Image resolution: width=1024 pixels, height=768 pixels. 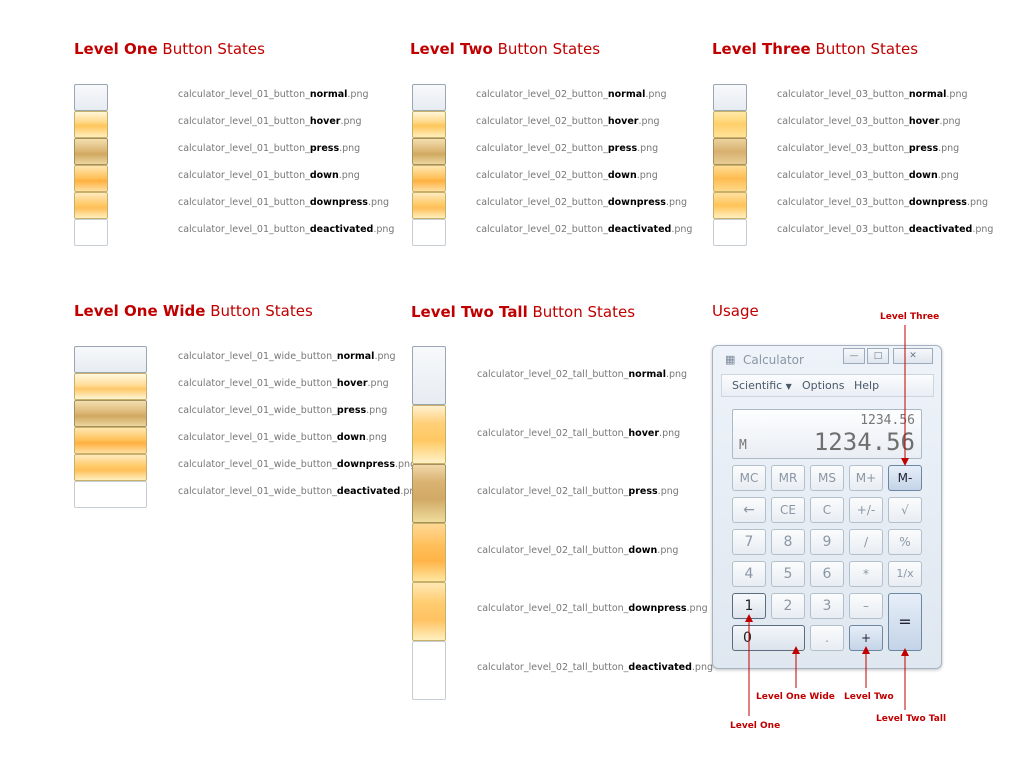 What do you see at coordinates (110, 386) in the screenshot?
I see `level-one-wide-hover-swatch` at bounding box center [110, 386].